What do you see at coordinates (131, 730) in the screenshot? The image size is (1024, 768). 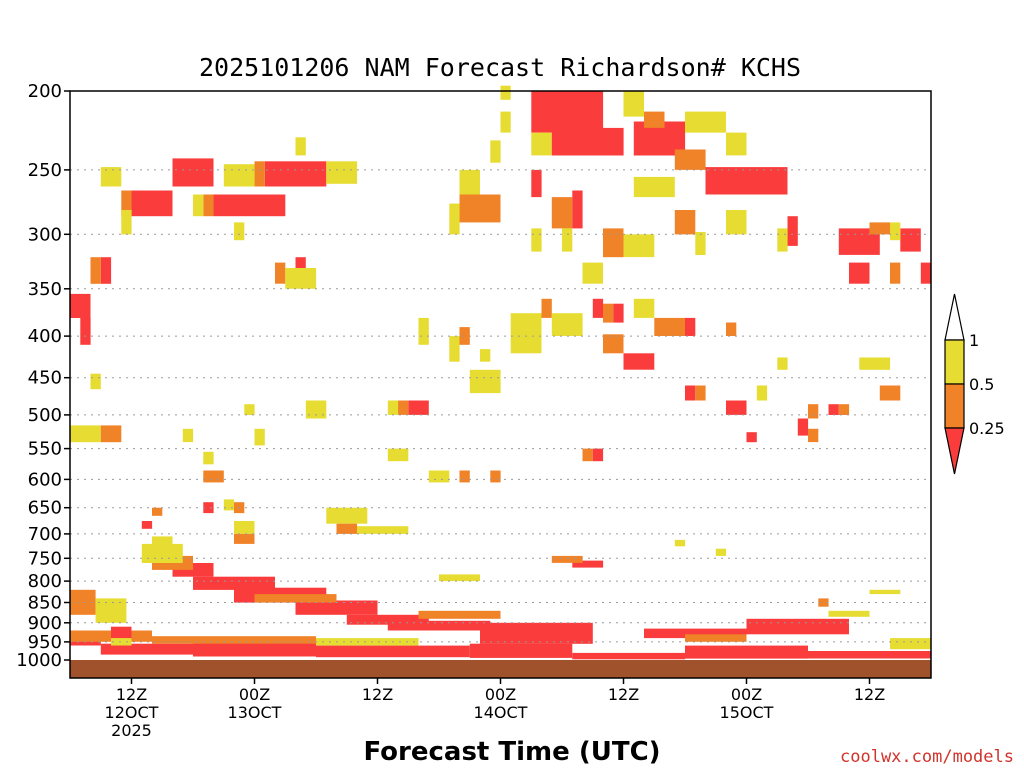 I see `x-tick-label: 2025` at bounding box center [131, 730].